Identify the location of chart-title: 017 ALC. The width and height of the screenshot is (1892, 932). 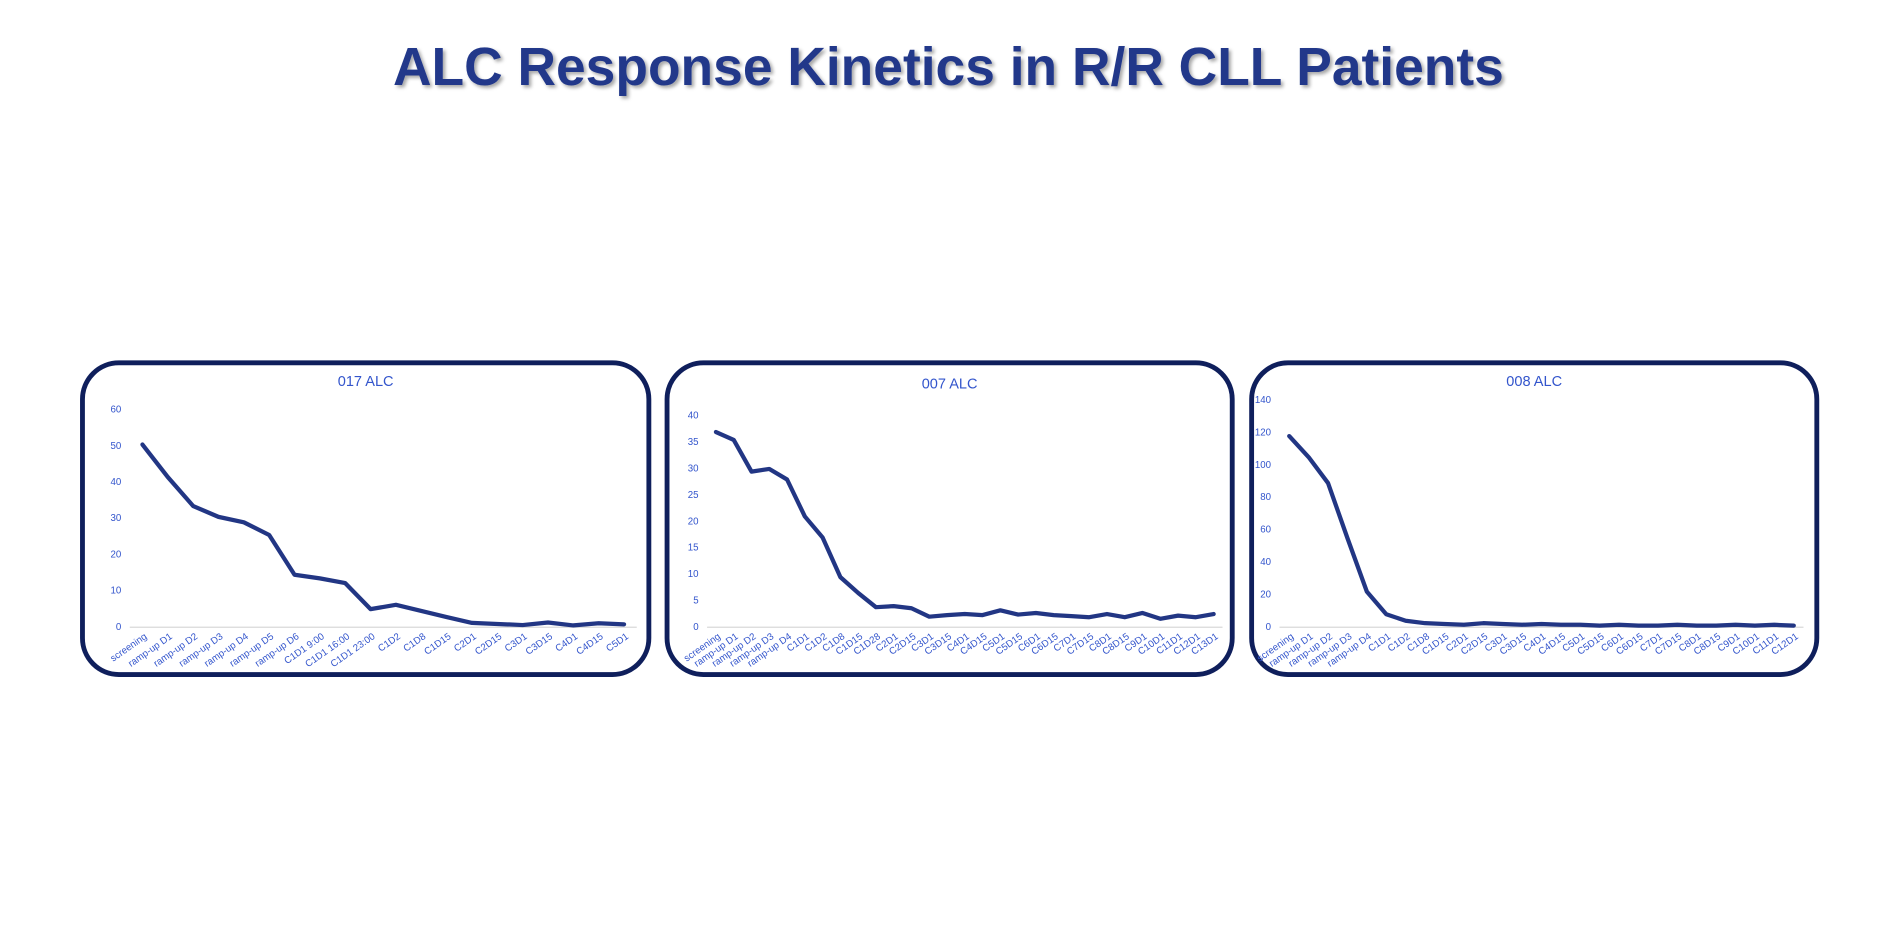
(366, 382).